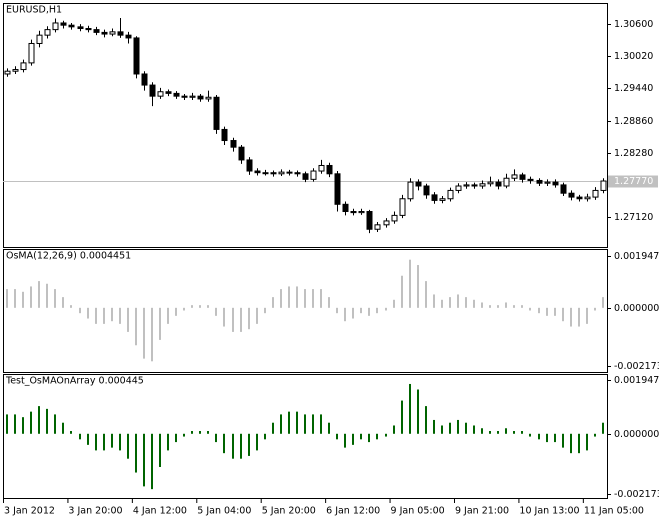 Image resolution: width=659 pixels, height=520 pixels. Describe the element at coordinates (74, 381) in the screenshot. I see `pane-title: Test_OsMAOnArray 0.000445` at that location.